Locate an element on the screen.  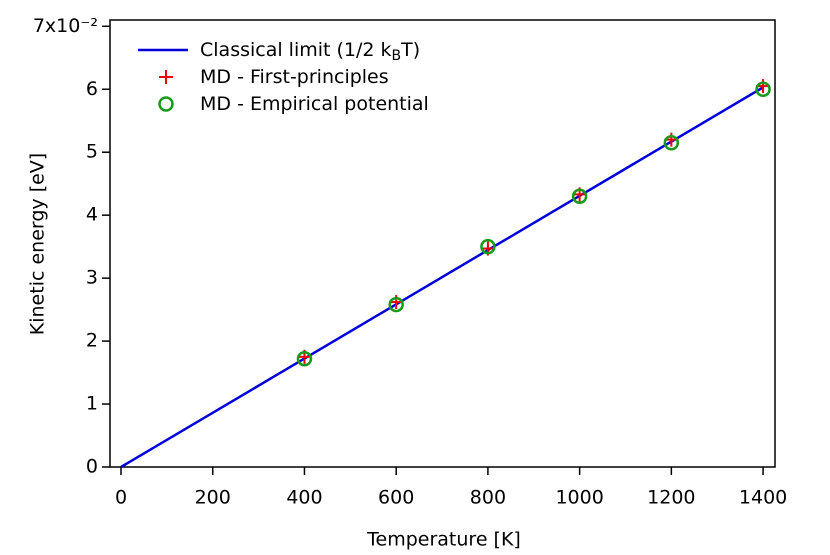
y-tick-label: 6 is located at coordinates (92, 89).